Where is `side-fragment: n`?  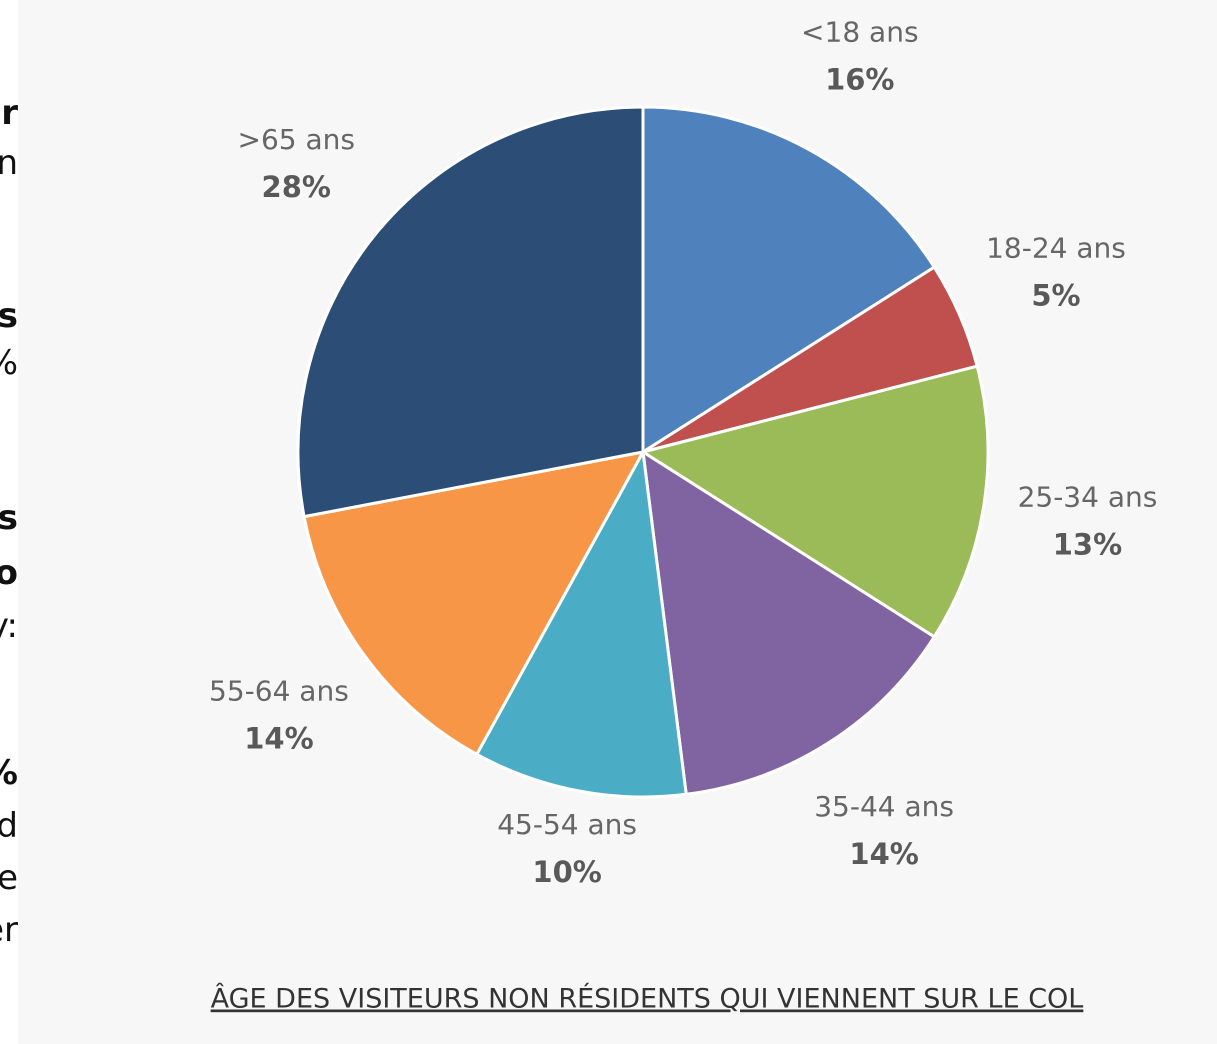 side-fragment: n is located at coordinates (9, 163).